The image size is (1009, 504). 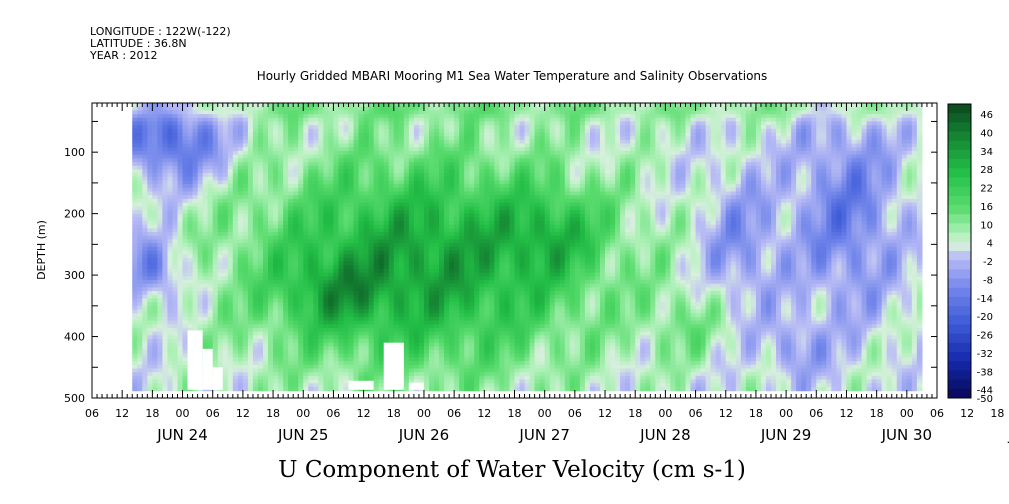 I want to click on longitude-label: LONGITUDE : 122W(-122), so click(x=160, y=31).